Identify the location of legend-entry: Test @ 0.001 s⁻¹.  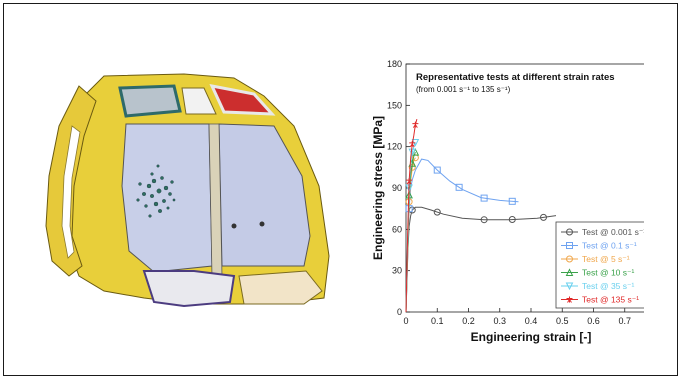
(613, 232).